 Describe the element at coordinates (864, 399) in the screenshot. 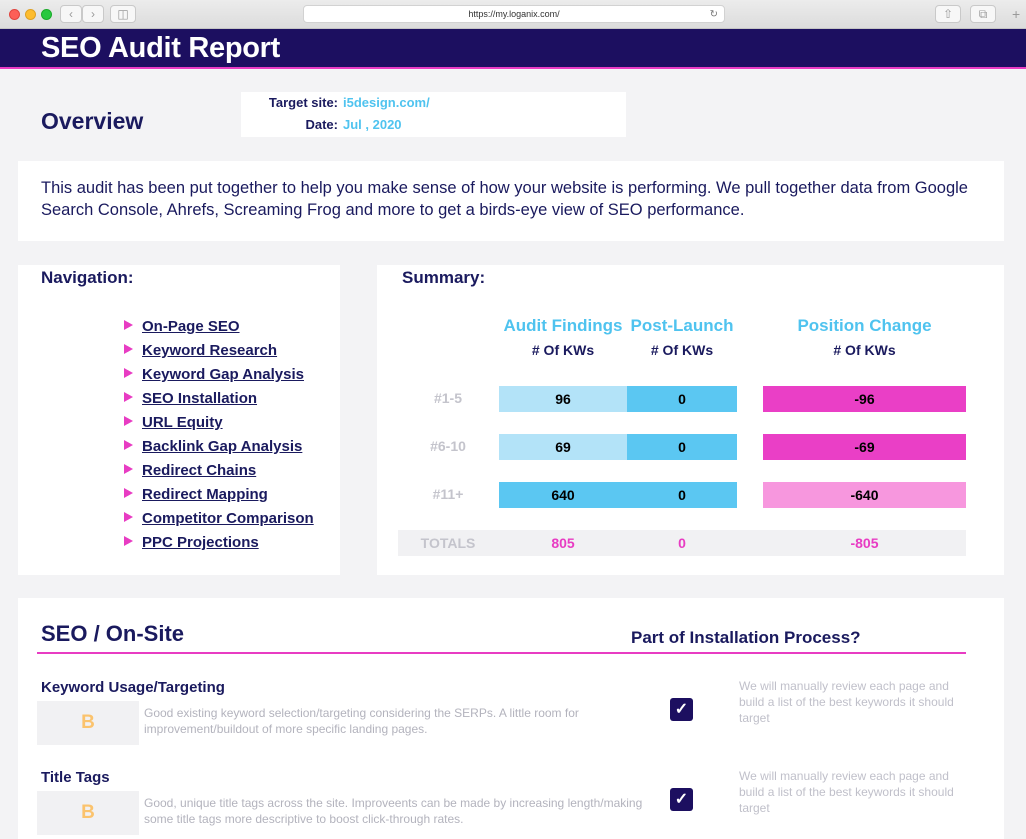

I see `change-cell-1-5: -96` at that location.